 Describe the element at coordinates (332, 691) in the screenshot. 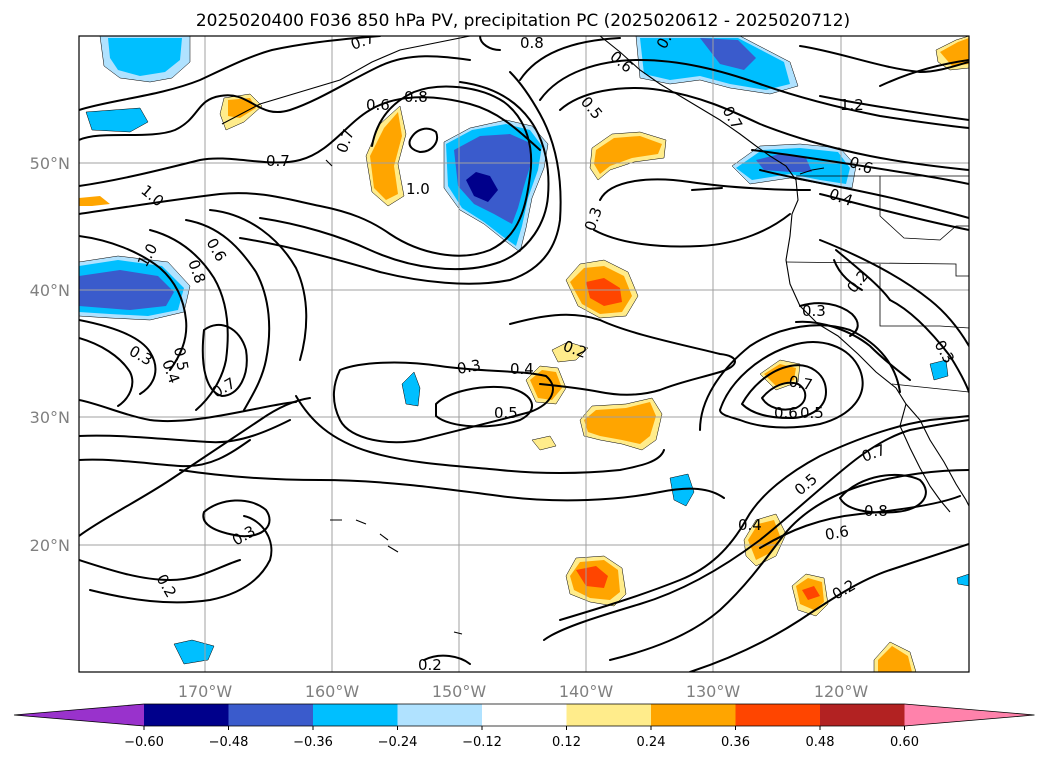

I see `lon-tick-label: 160°W` at that location.